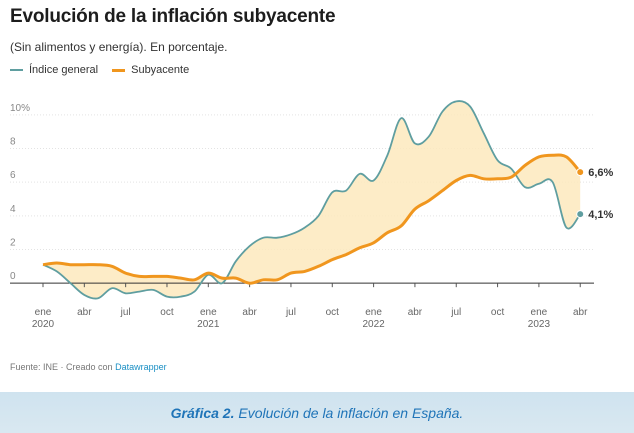 Image resolution: width=634 pixels, height=433 pixels. I want to click on y-tick-label: 4, so click(13, 209).